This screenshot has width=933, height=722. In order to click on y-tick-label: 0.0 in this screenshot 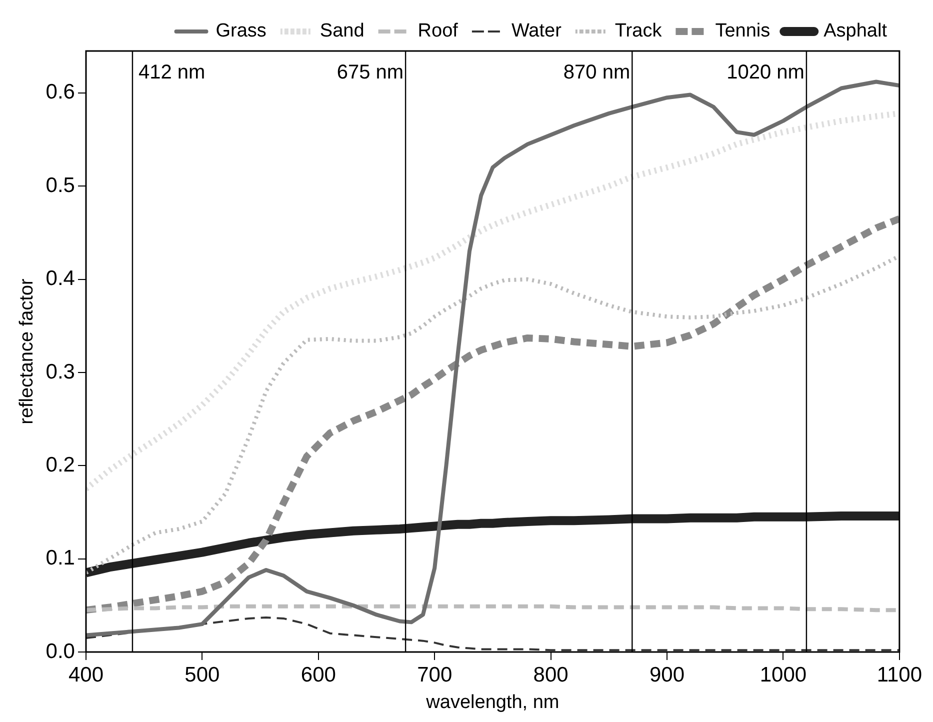, I will do `click(60, 651)`.